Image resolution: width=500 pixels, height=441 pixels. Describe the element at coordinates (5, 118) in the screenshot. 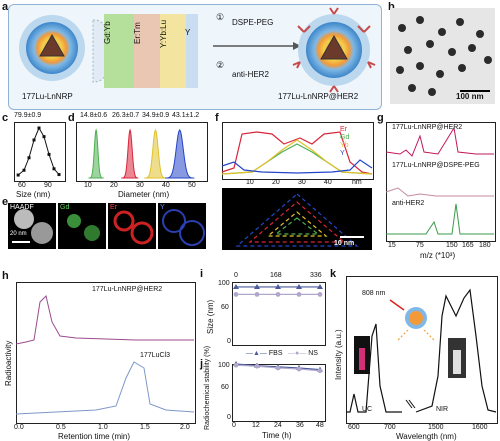

I see `panel-label-c: c` at that location.